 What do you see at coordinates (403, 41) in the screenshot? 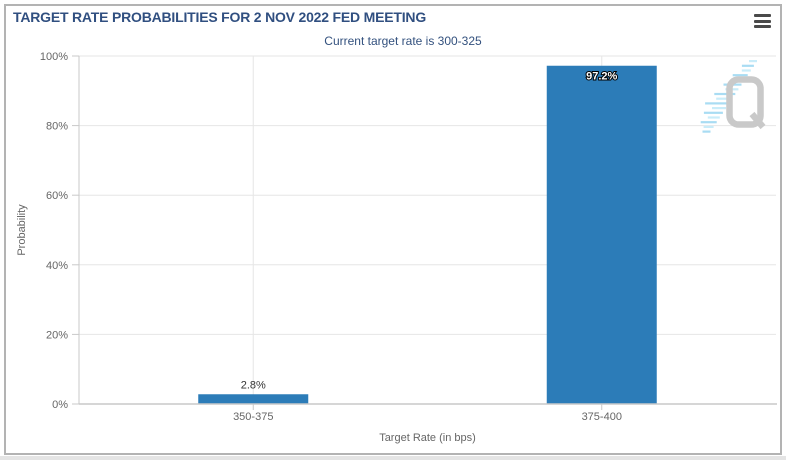
I see `chart-subtitle: Current target rate is 300-325` at bounding box center [403, 41].